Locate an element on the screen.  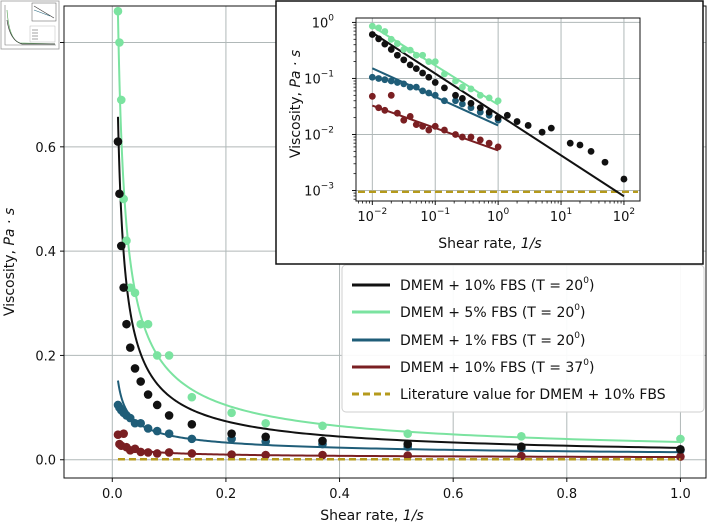
main-x-ticks: 0.0 0.2 0.4 0.6 0.8 1.0 is located at coordinates (396, 490).